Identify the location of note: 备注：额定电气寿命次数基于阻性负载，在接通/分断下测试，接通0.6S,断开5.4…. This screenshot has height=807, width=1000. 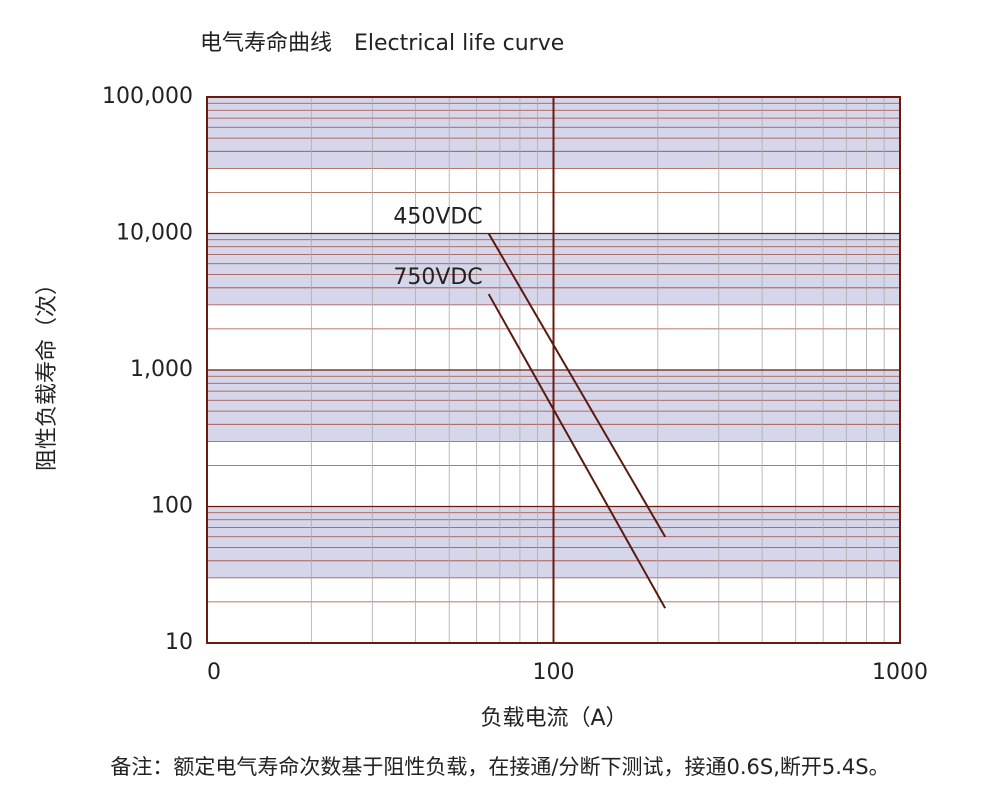
(499, 767).